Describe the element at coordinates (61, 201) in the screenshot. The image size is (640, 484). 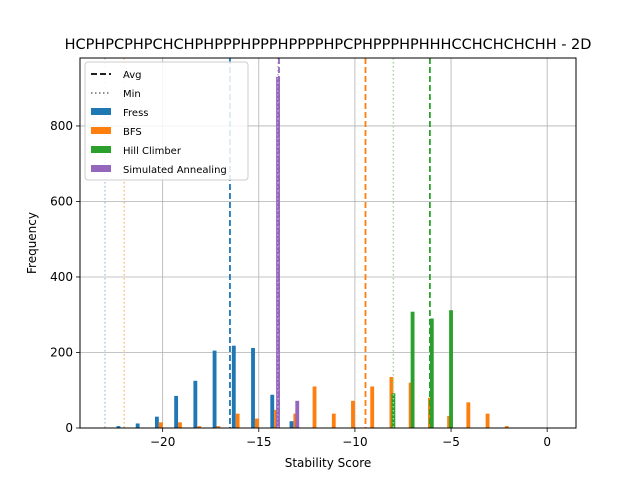
I see `y-tick-label: 600` at that location.